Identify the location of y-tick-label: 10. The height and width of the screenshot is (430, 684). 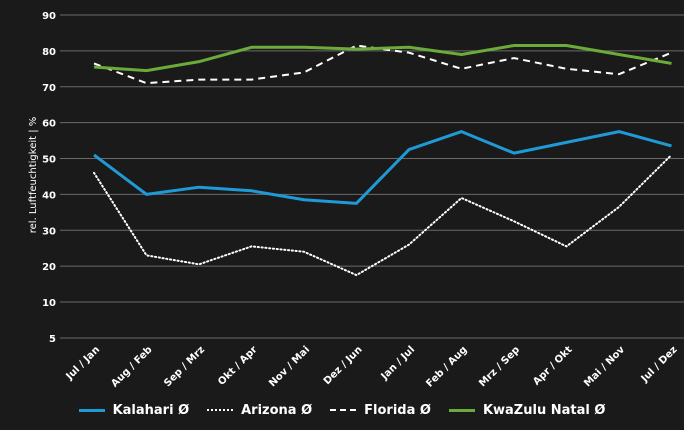
(49, 303).